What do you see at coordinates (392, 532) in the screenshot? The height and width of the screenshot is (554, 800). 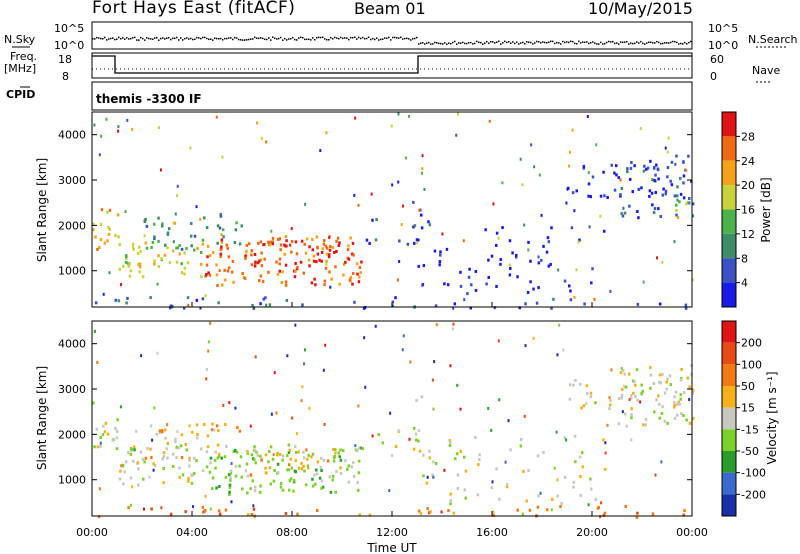 I see `x-tick-label: 12:00` at bounding box center [392, 532].